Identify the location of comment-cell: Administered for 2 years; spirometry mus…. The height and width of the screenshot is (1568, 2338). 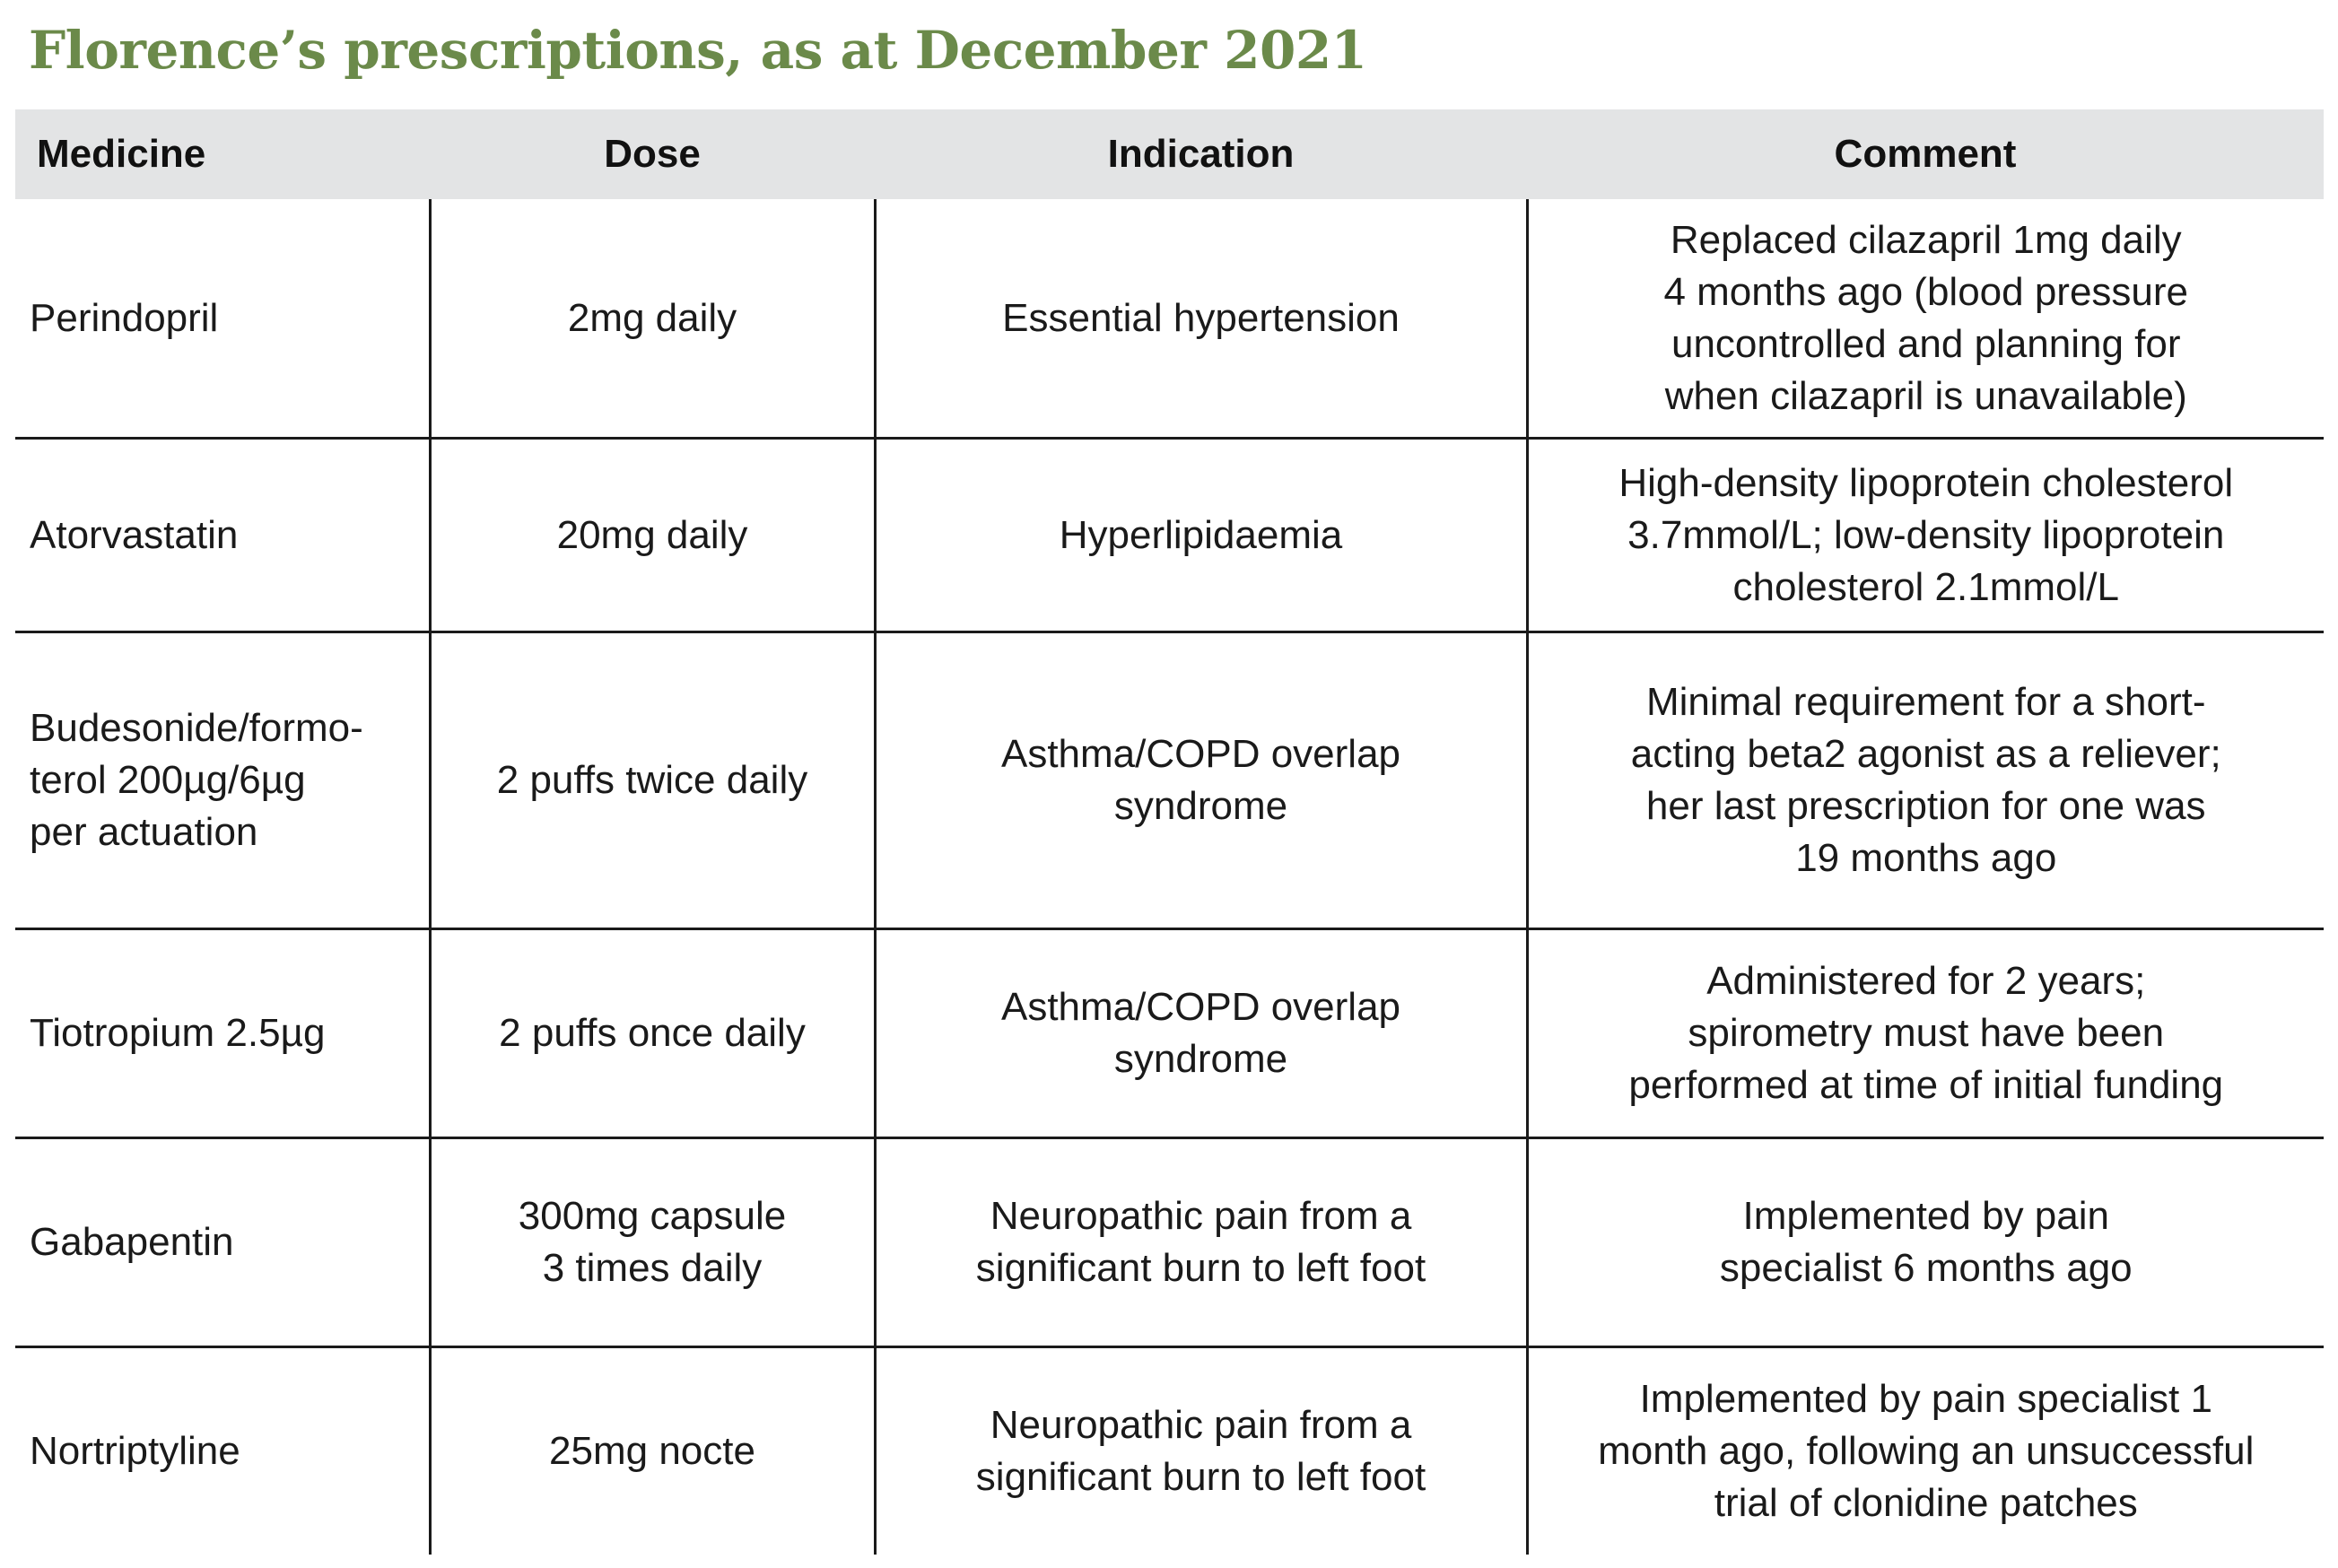
(1924, 1034).